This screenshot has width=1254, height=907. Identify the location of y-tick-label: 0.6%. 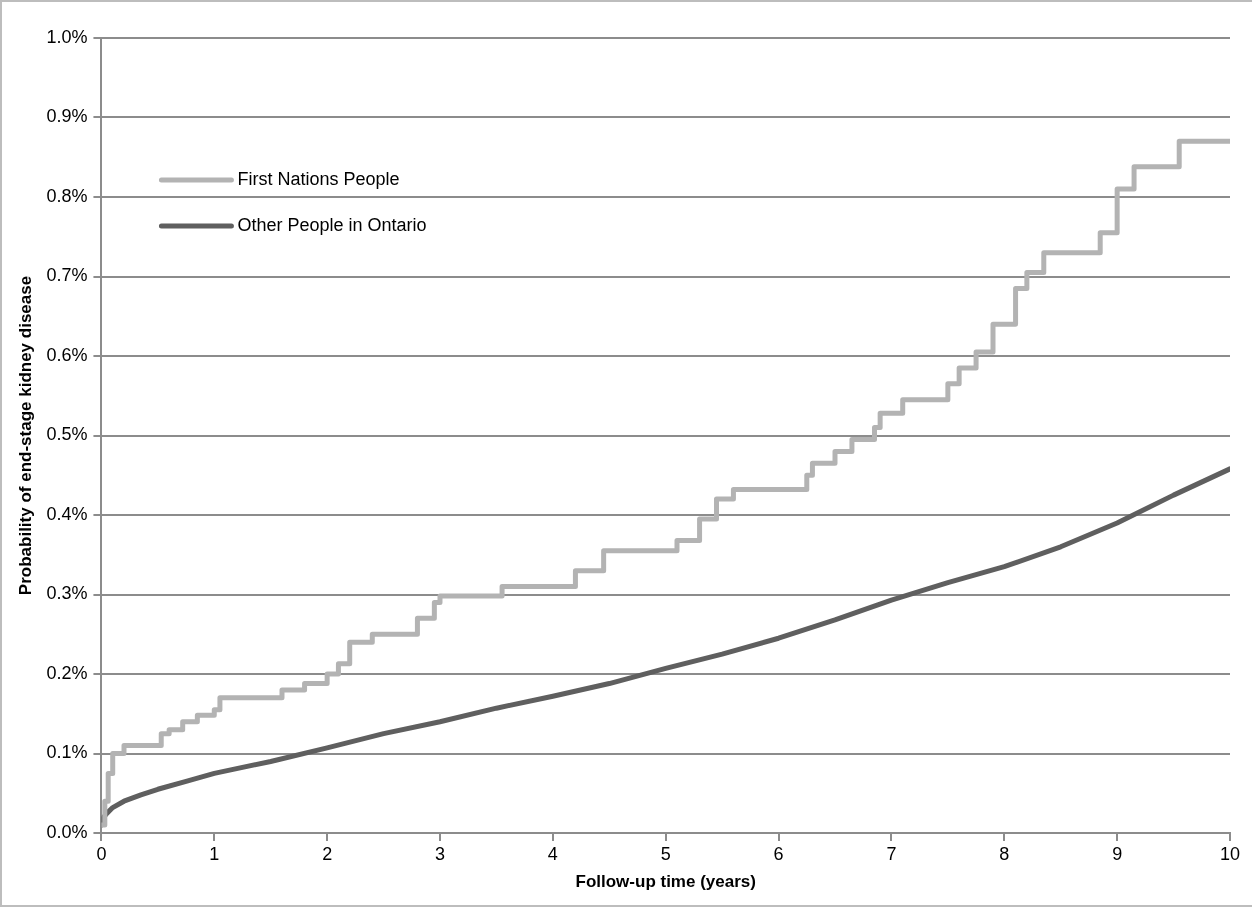
(67, 354).